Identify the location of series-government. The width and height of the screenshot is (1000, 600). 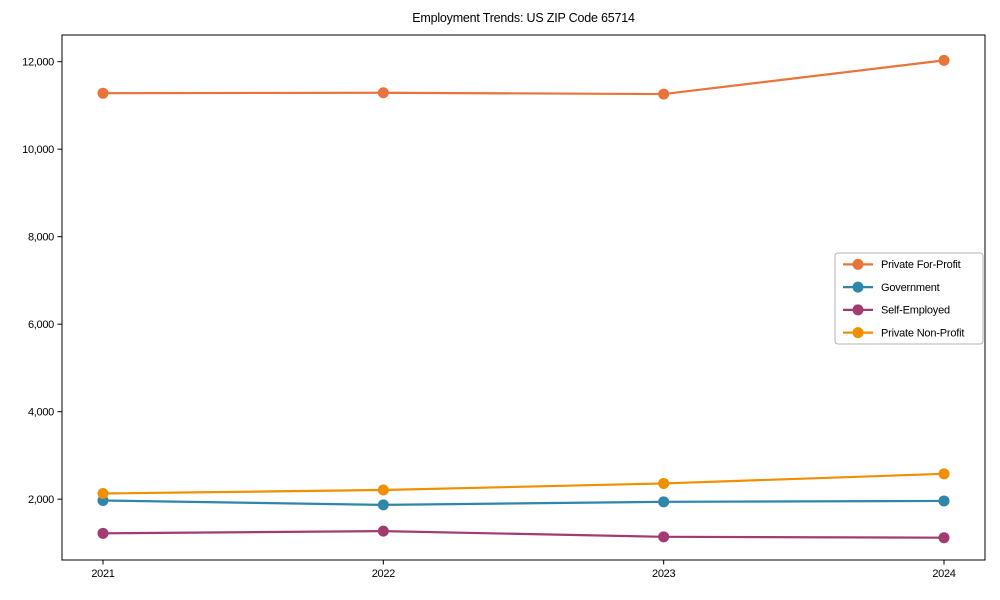
(523, 503).